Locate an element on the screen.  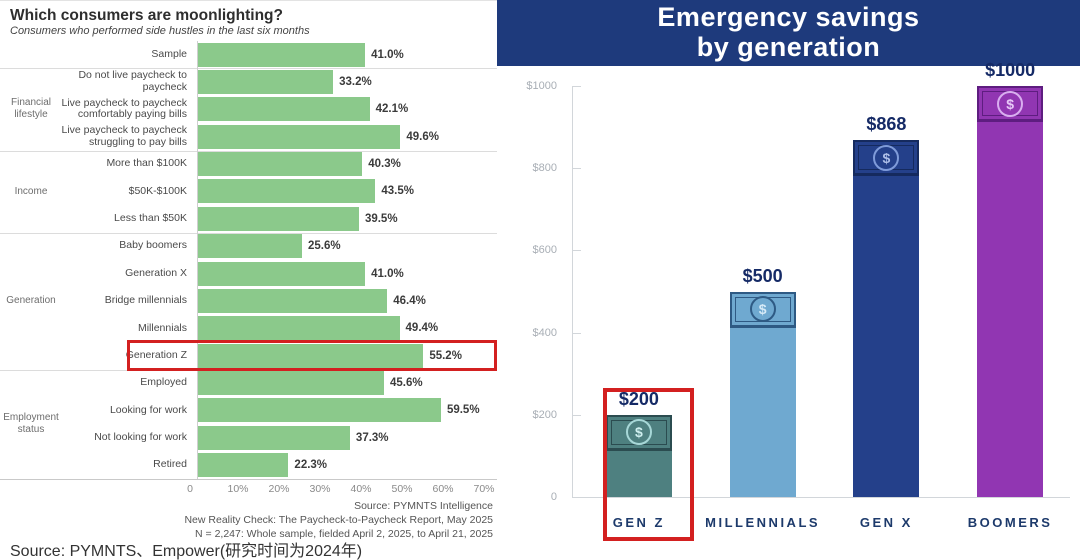
bar-value-label: 37.3% is located at coordinates (372, 437).